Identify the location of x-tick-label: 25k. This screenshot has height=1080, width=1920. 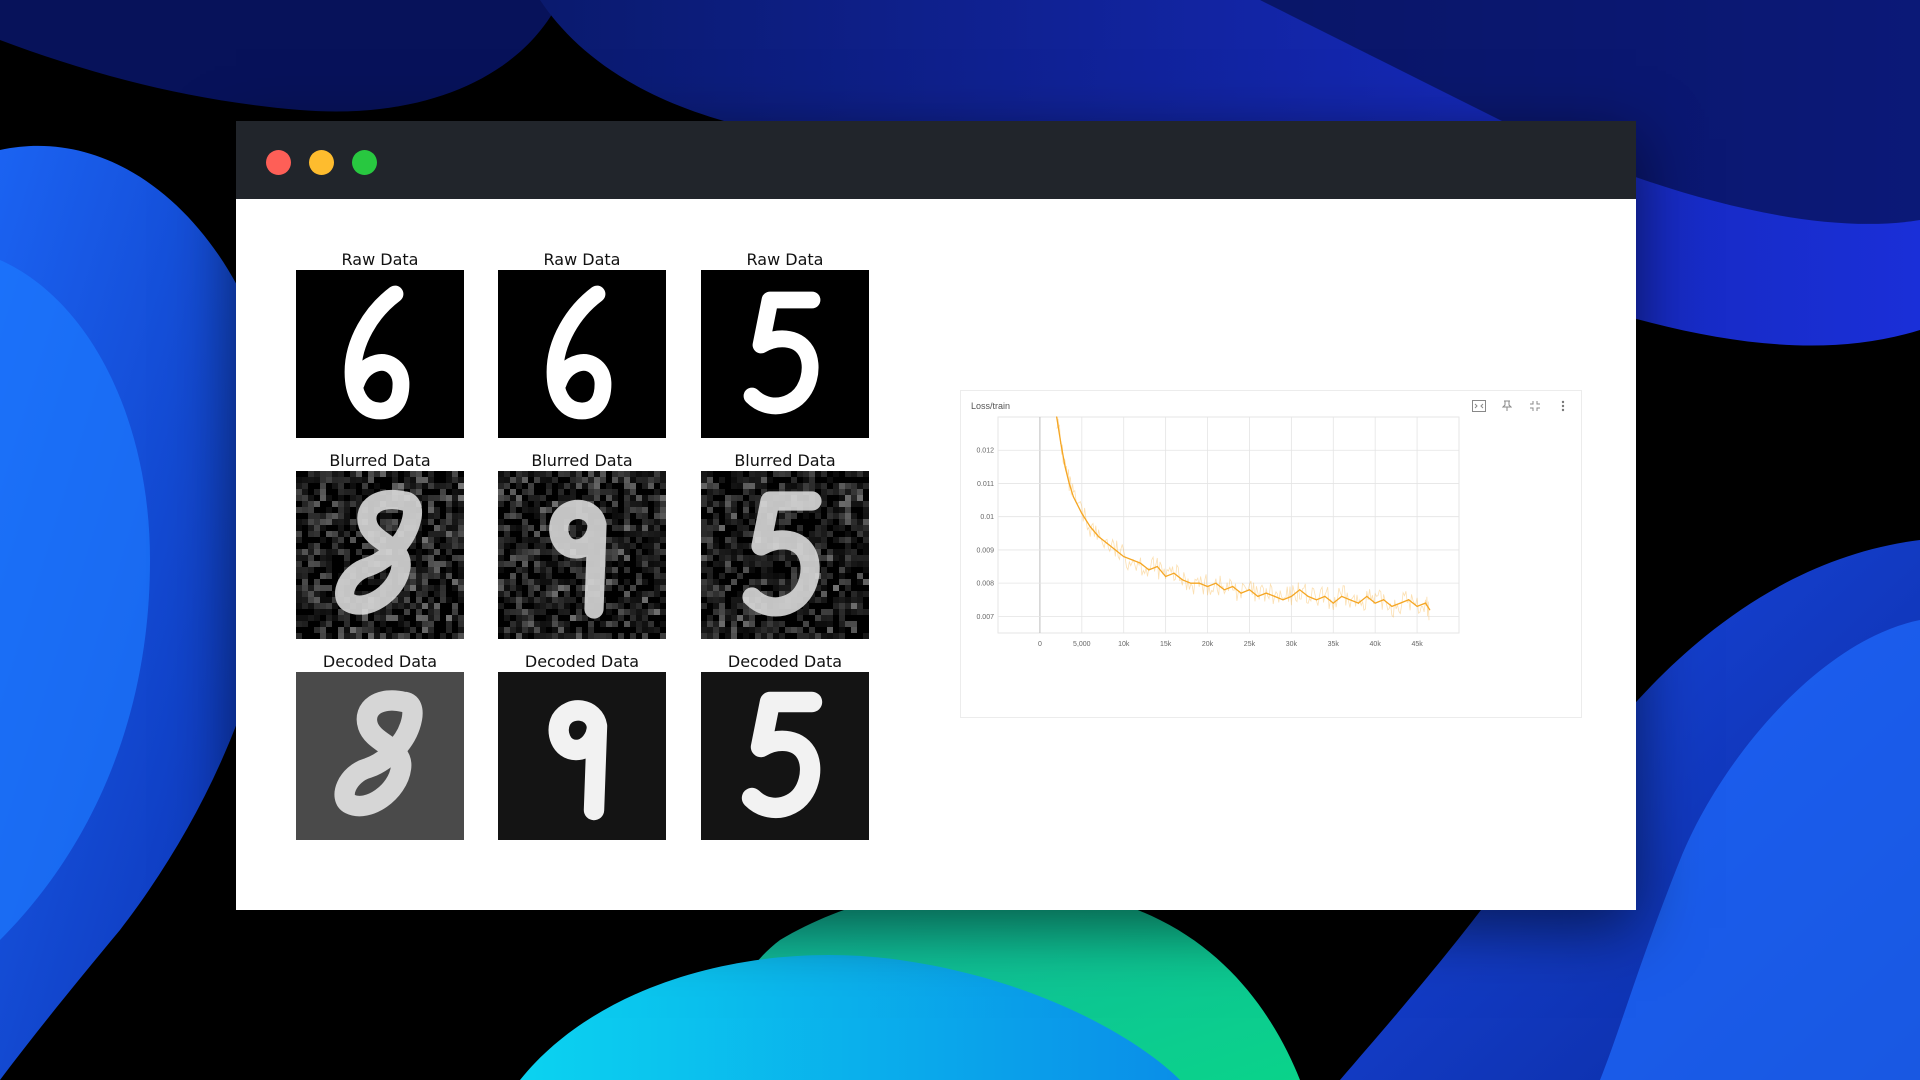
(1250, 644).